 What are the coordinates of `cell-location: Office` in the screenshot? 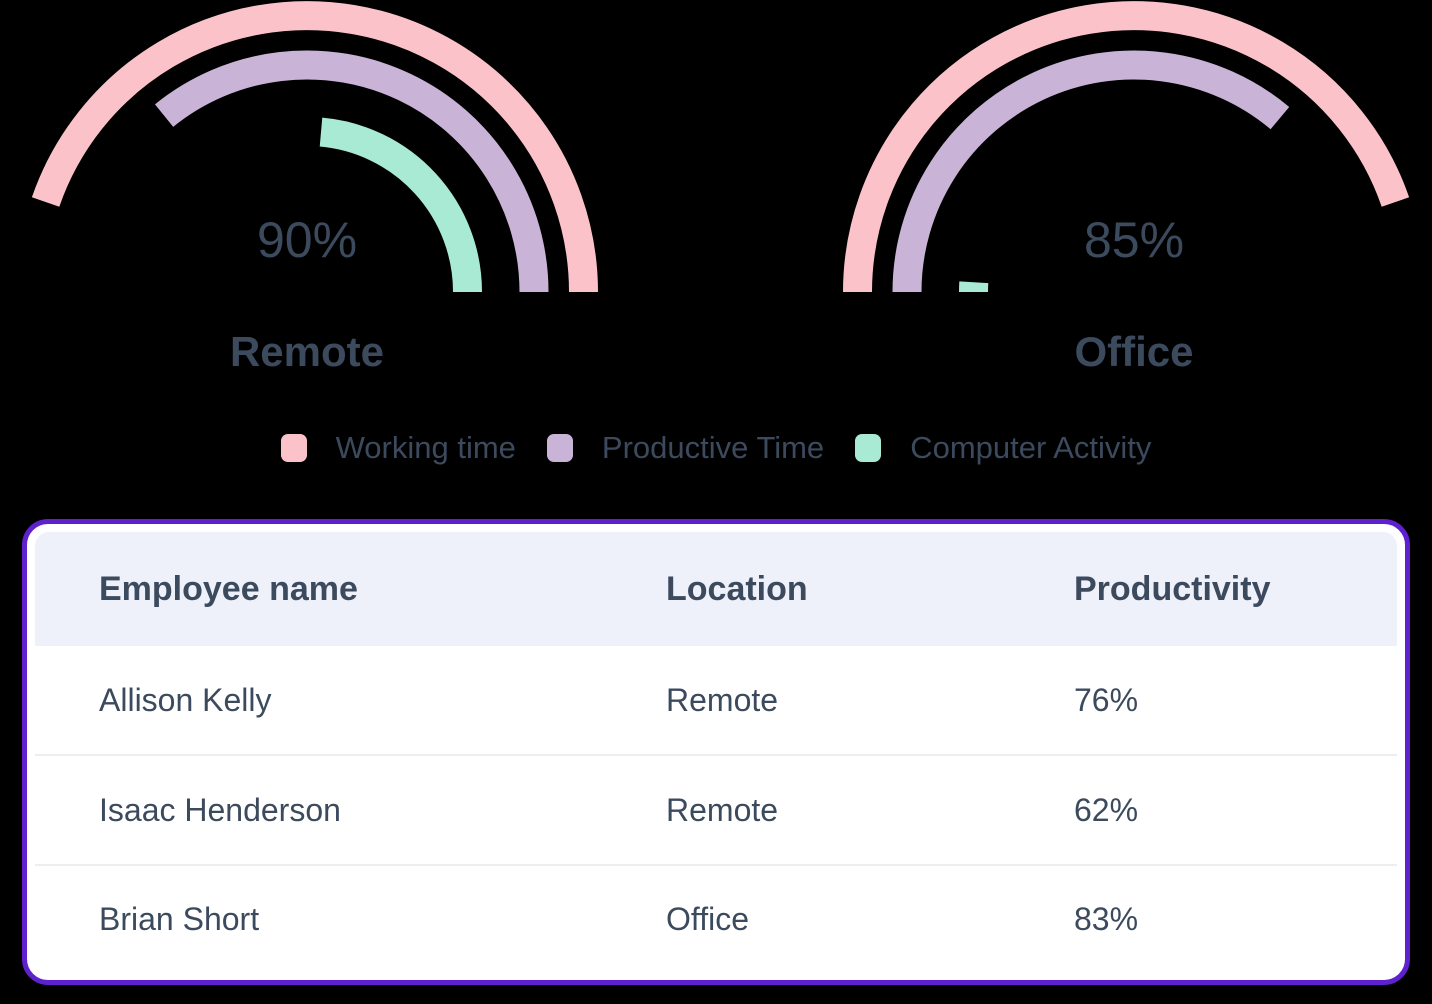 It's located at (707, 918).